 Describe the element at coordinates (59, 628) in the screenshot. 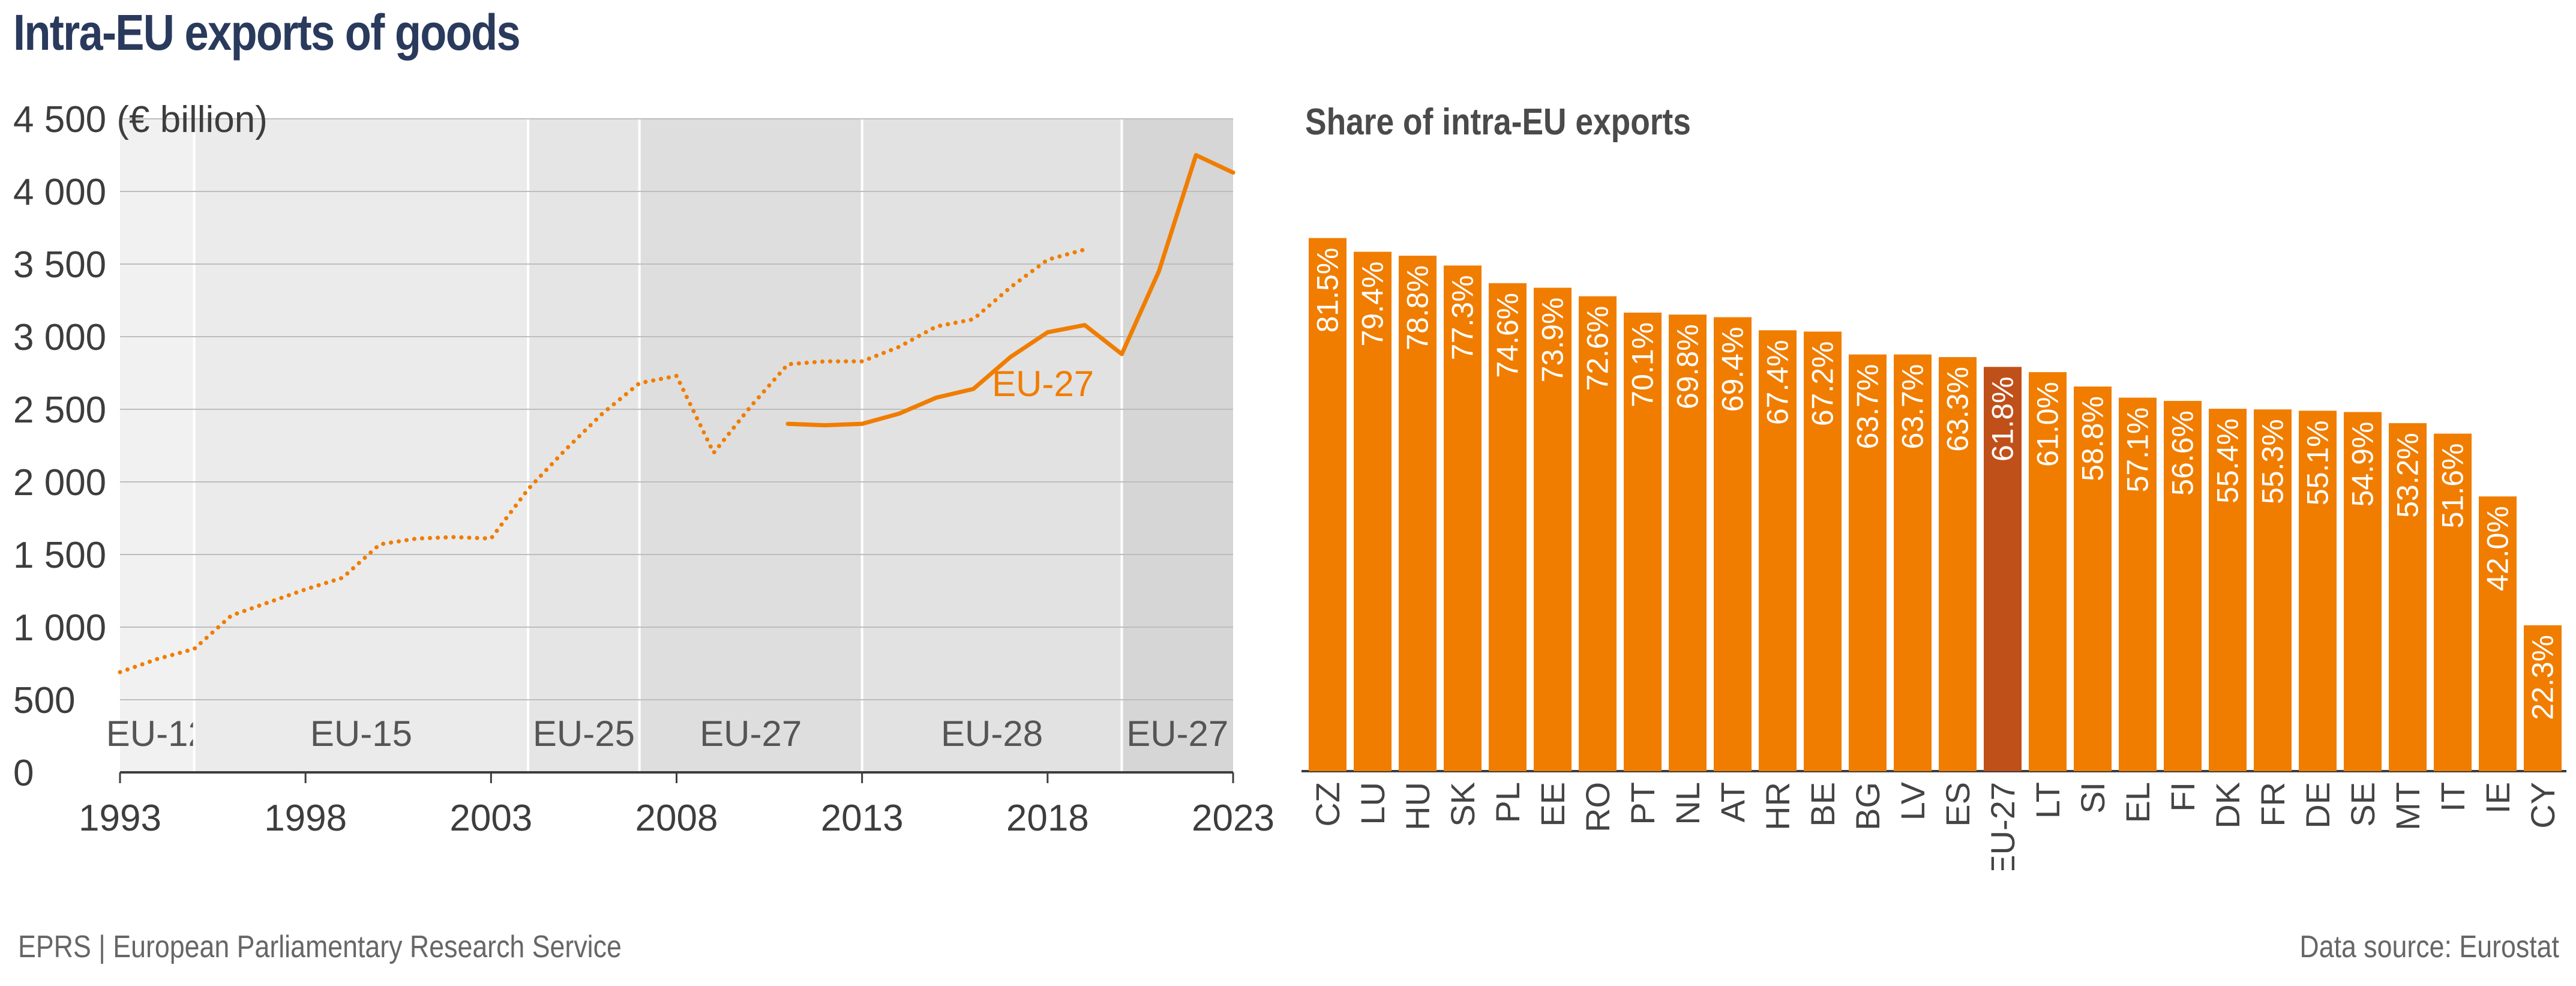

I see `y-tick-label: 1 000` at that location.